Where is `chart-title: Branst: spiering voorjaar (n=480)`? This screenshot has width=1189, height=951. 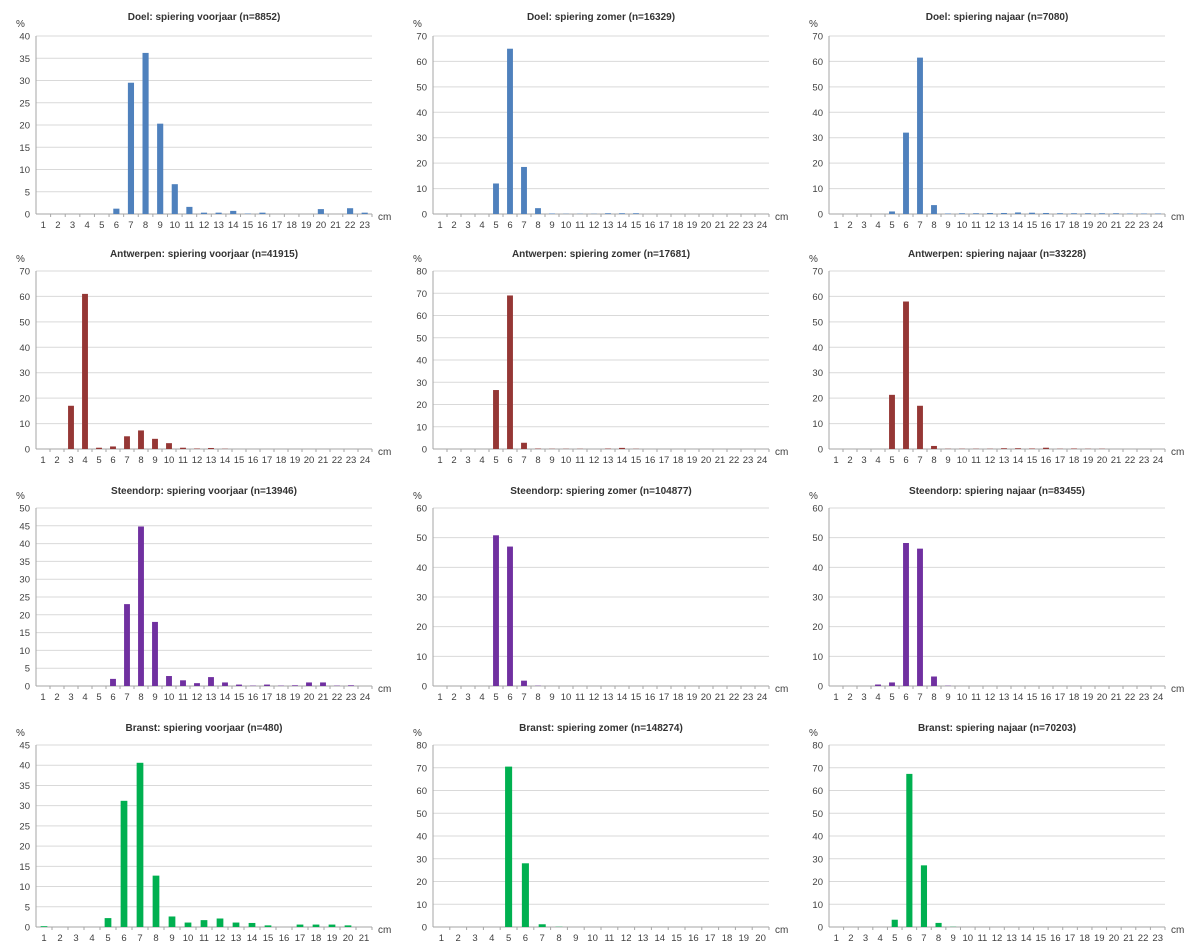 chart-title: Branst: spiering voorjaar (n=480) is located at coordinates (204, 728).